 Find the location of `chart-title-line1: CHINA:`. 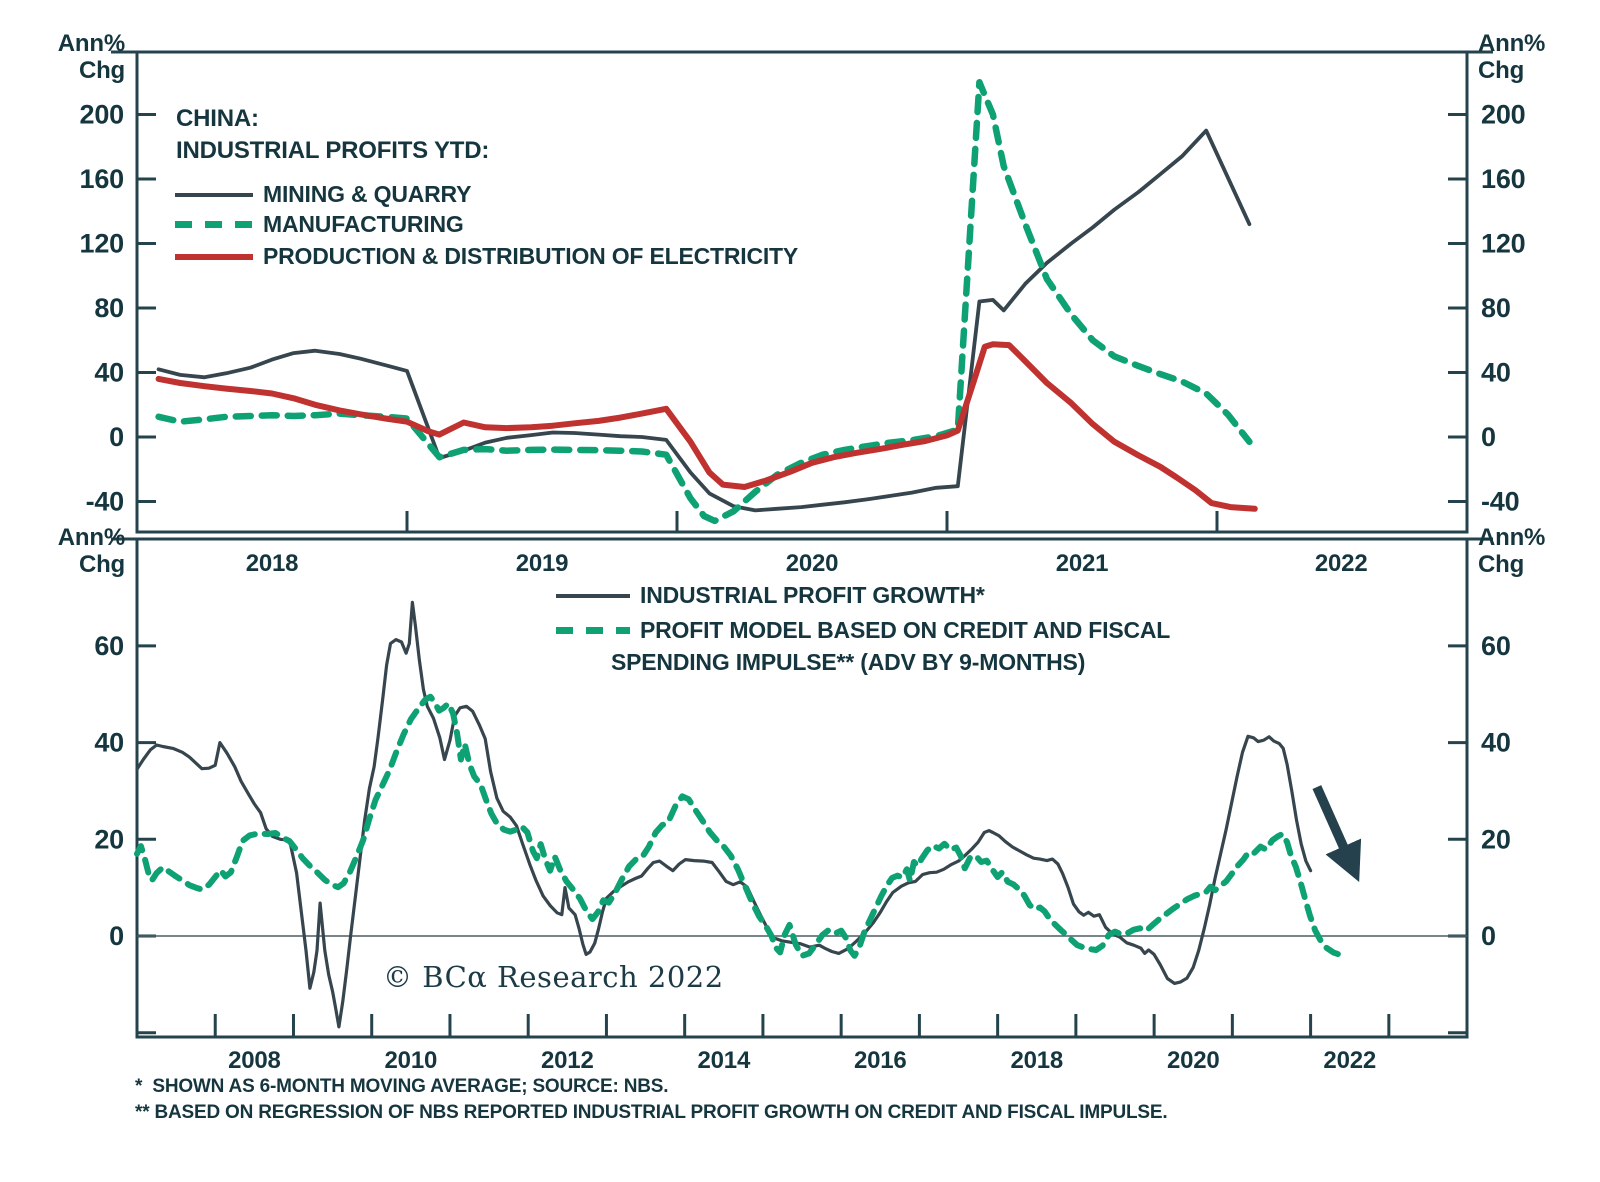

chart-title-line1: CHINA: is located at coordinates (217, 118).